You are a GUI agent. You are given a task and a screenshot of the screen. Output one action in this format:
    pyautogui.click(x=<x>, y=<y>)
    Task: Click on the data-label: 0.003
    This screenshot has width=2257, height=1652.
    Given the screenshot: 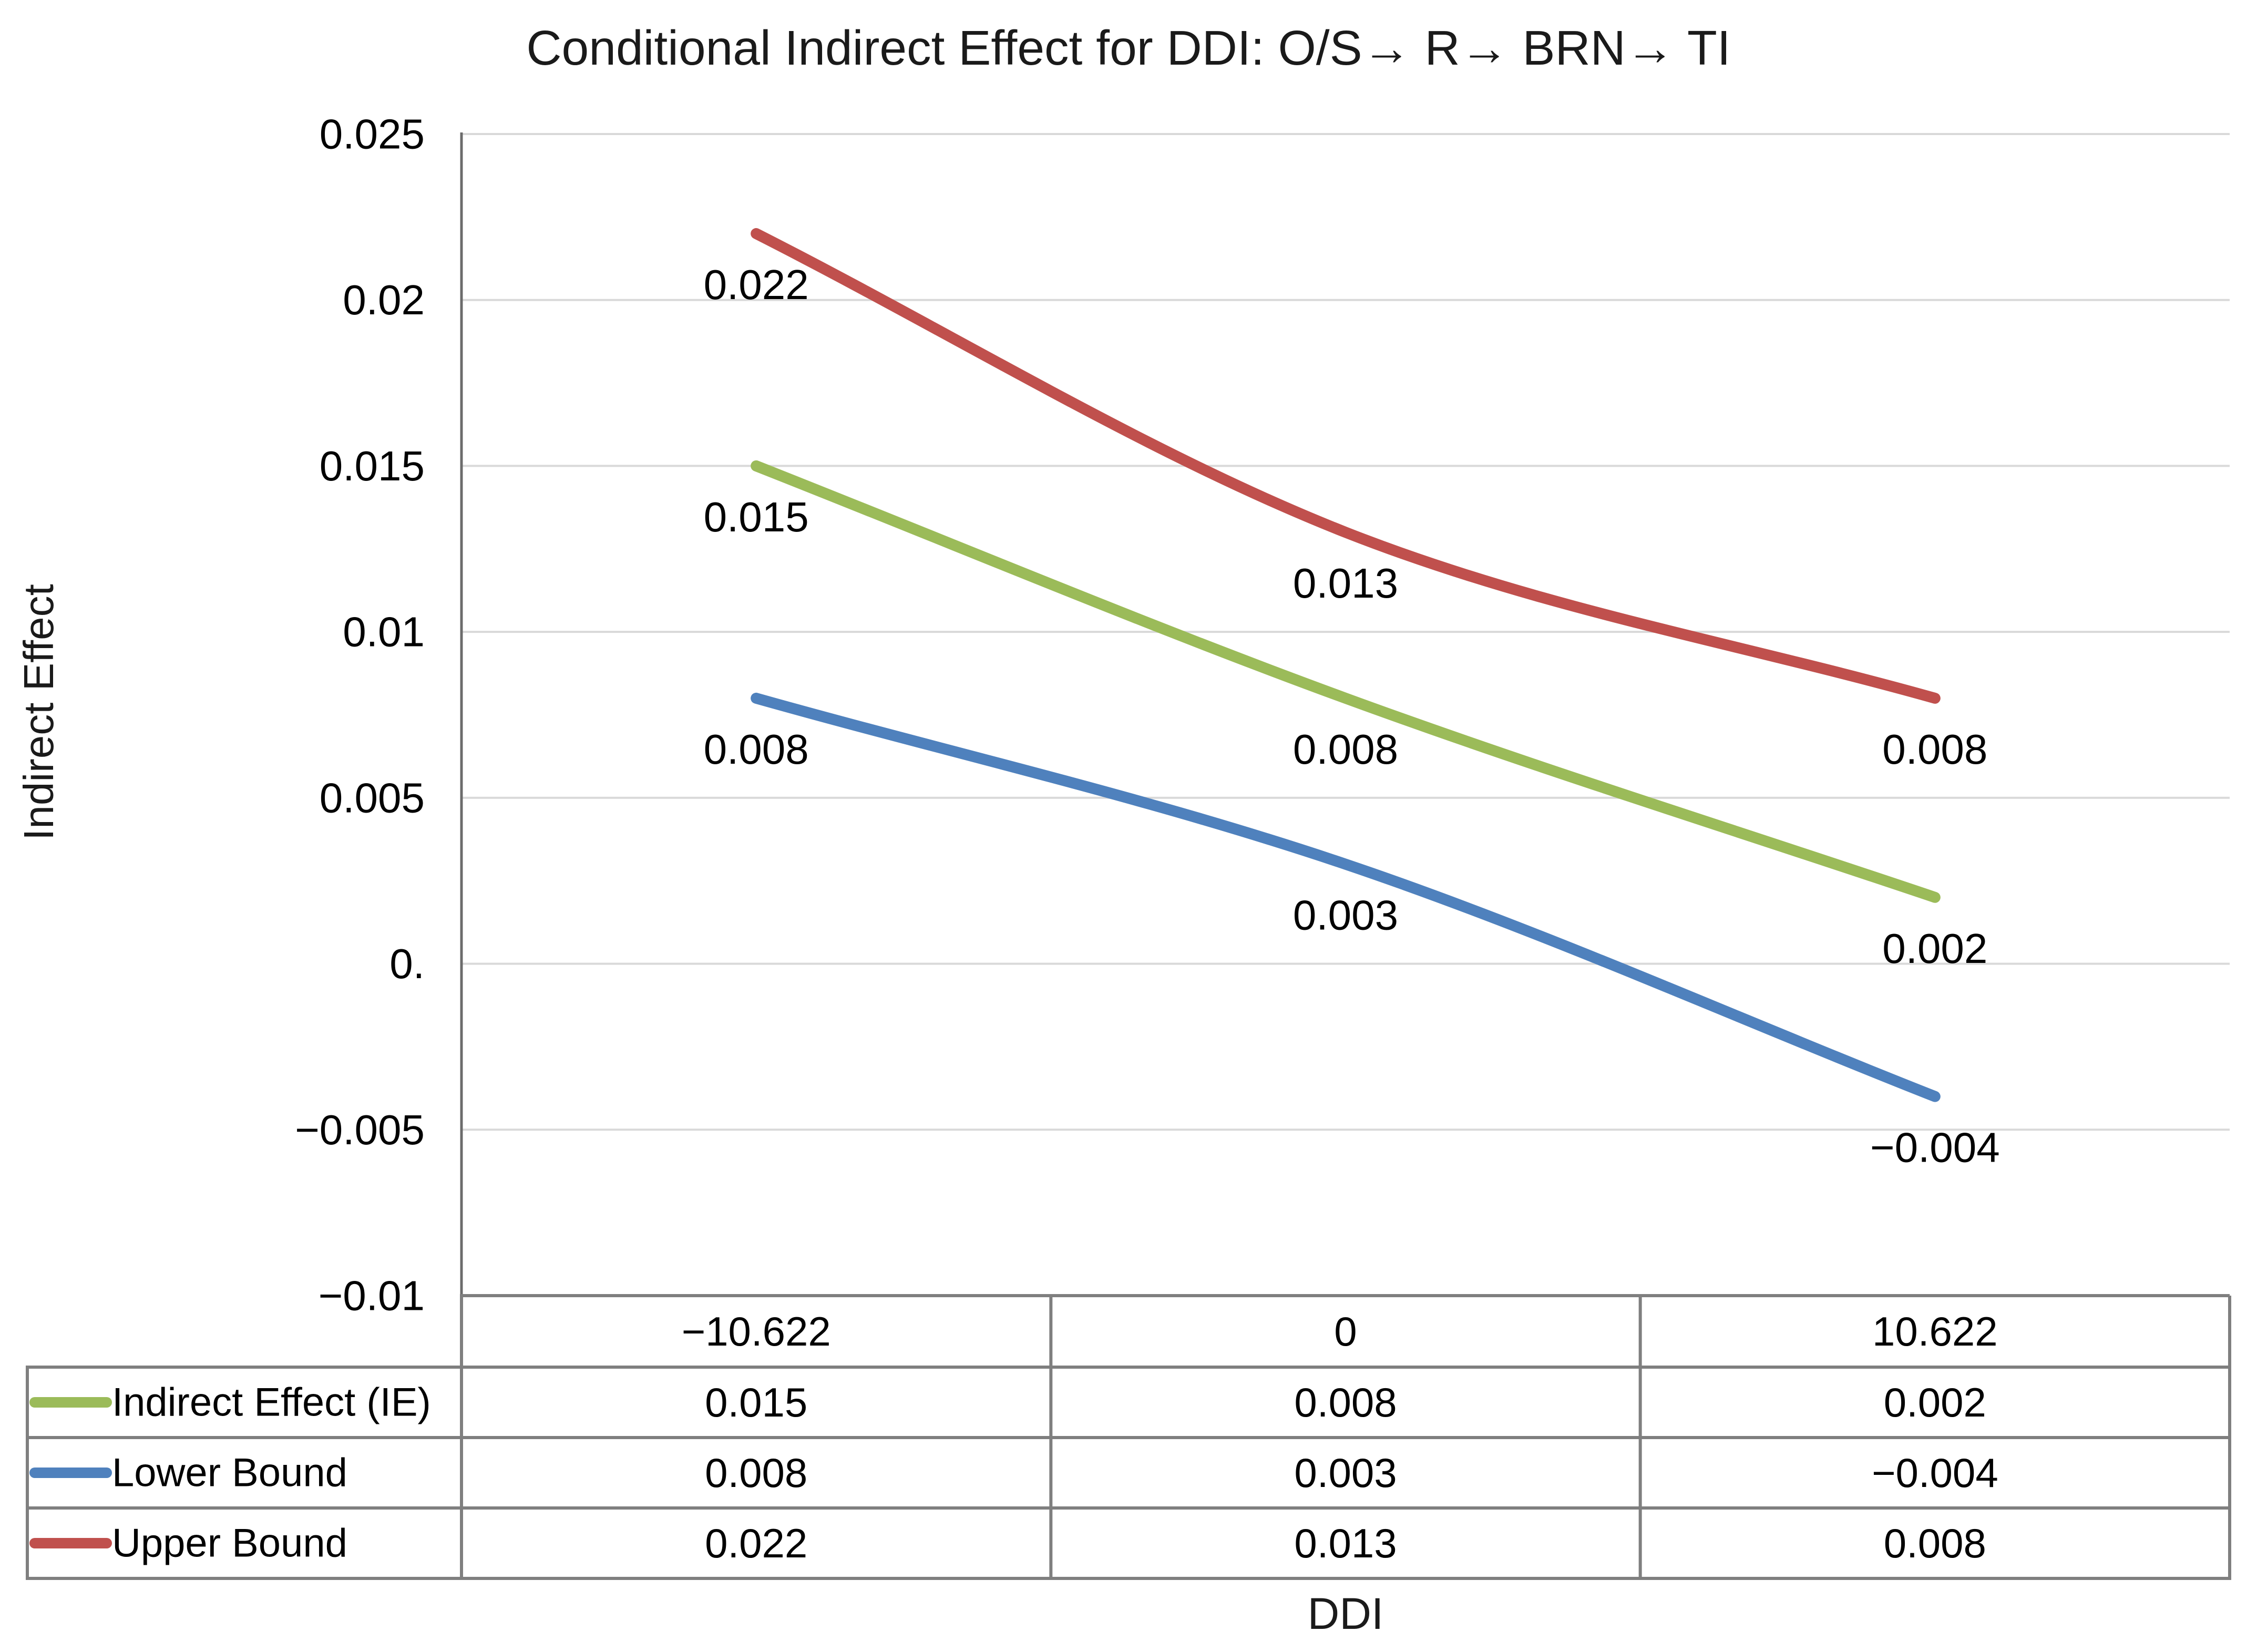 What is the action you would take?
    pyautogui.click(x=1345, y=915)
    